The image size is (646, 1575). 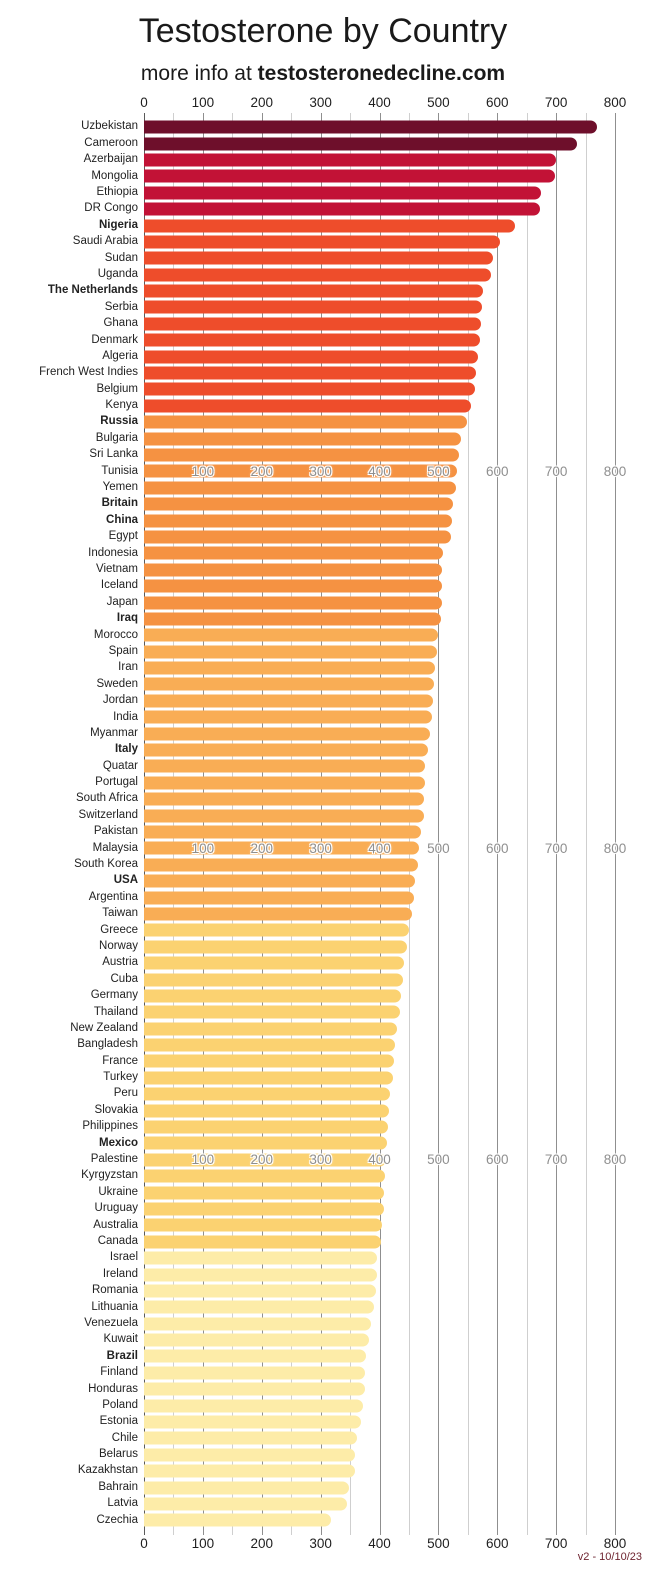 I want to click on bar-row: Malaysia, so click(x=307, y=848).